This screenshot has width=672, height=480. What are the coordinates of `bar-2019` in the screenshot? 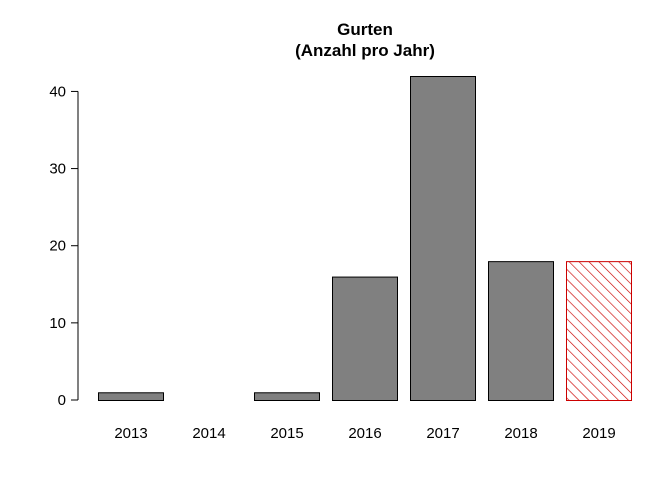 It's located at (599, 331).